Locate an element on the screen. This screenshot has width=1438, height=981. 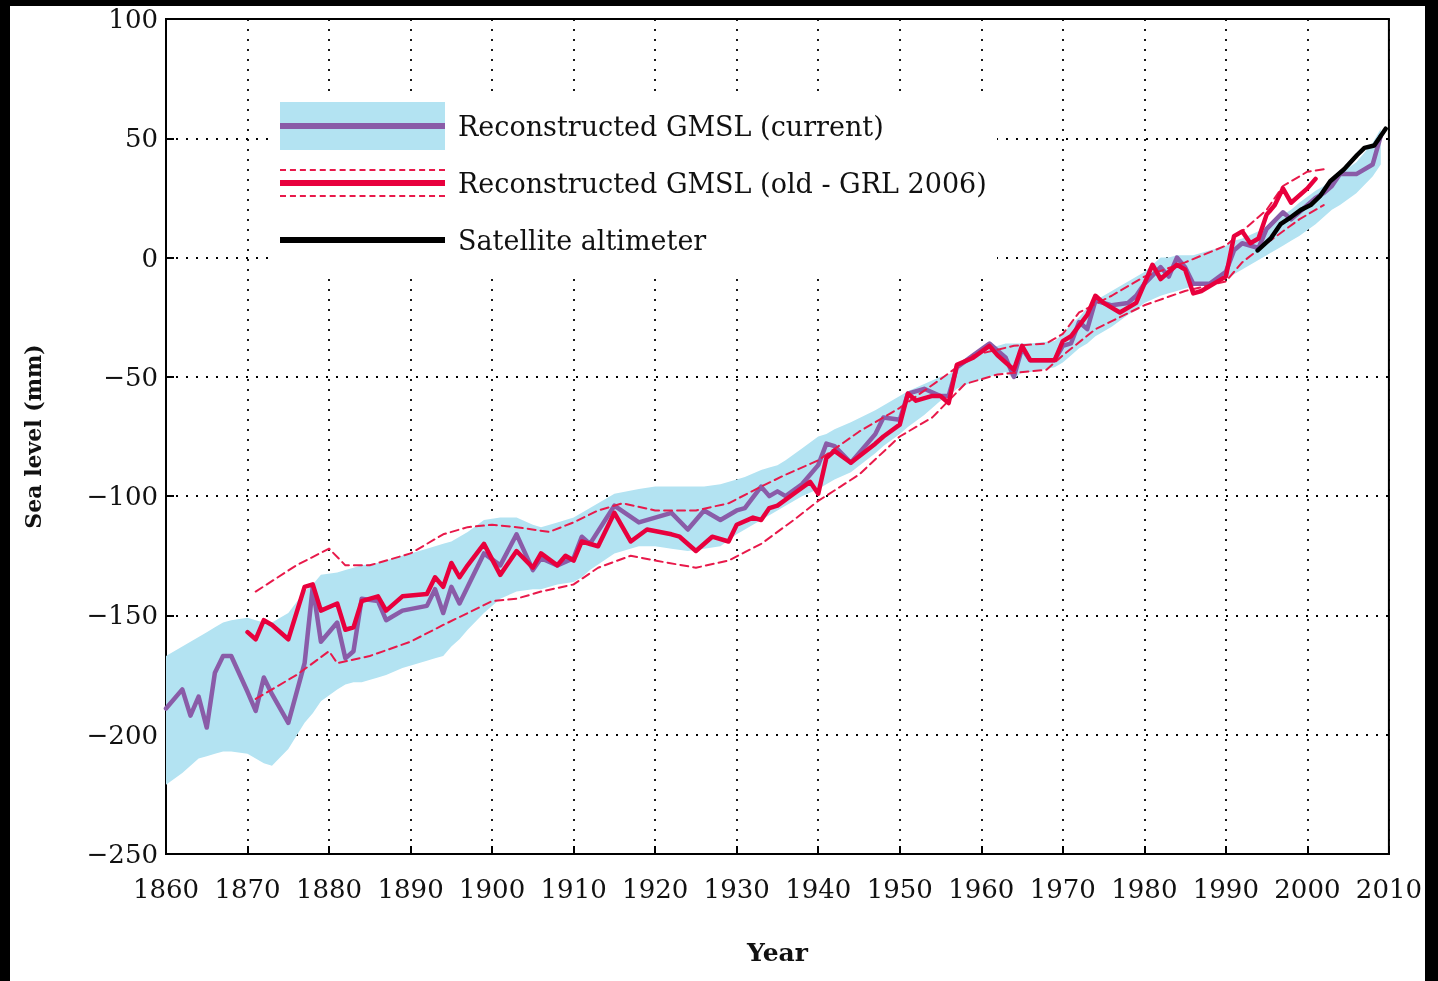
y-tick-label: −100 is located at coordinates (122, 496).